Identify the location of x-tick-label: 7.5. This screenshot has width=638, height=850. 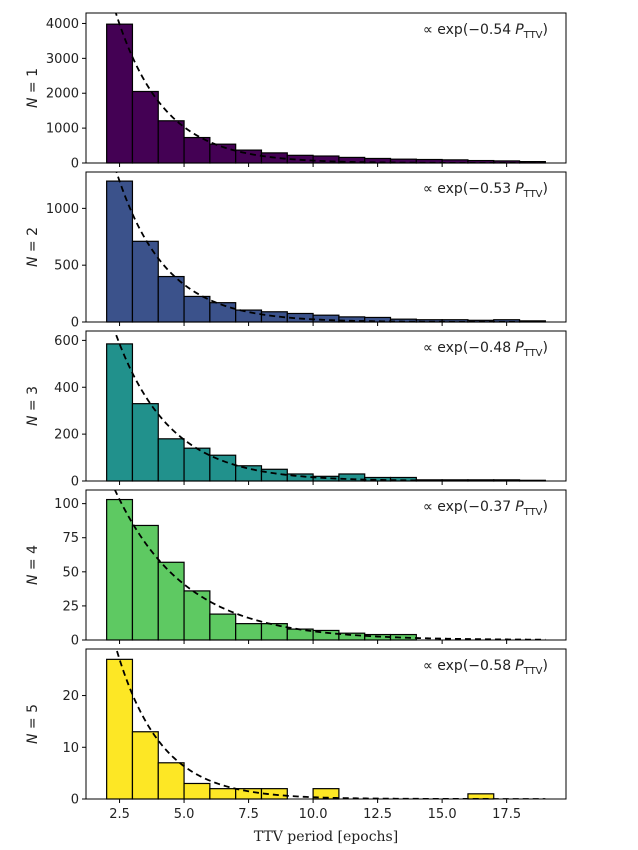
(248, 814).